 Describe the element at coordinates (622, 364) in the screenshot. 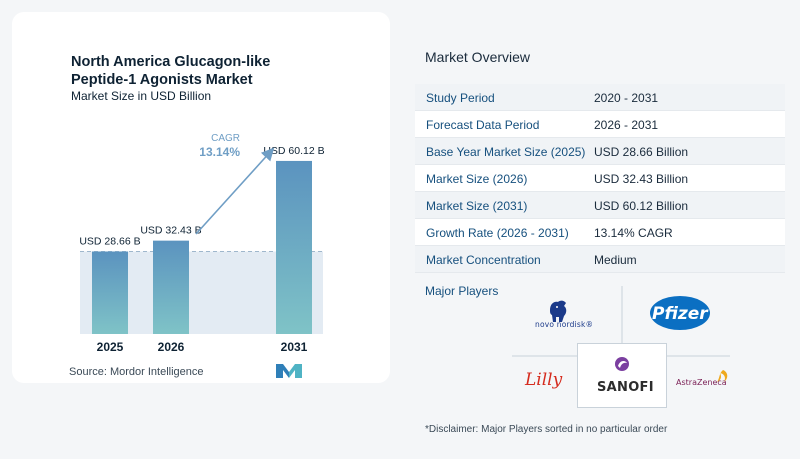

I see `sanofi-icon` at that location.